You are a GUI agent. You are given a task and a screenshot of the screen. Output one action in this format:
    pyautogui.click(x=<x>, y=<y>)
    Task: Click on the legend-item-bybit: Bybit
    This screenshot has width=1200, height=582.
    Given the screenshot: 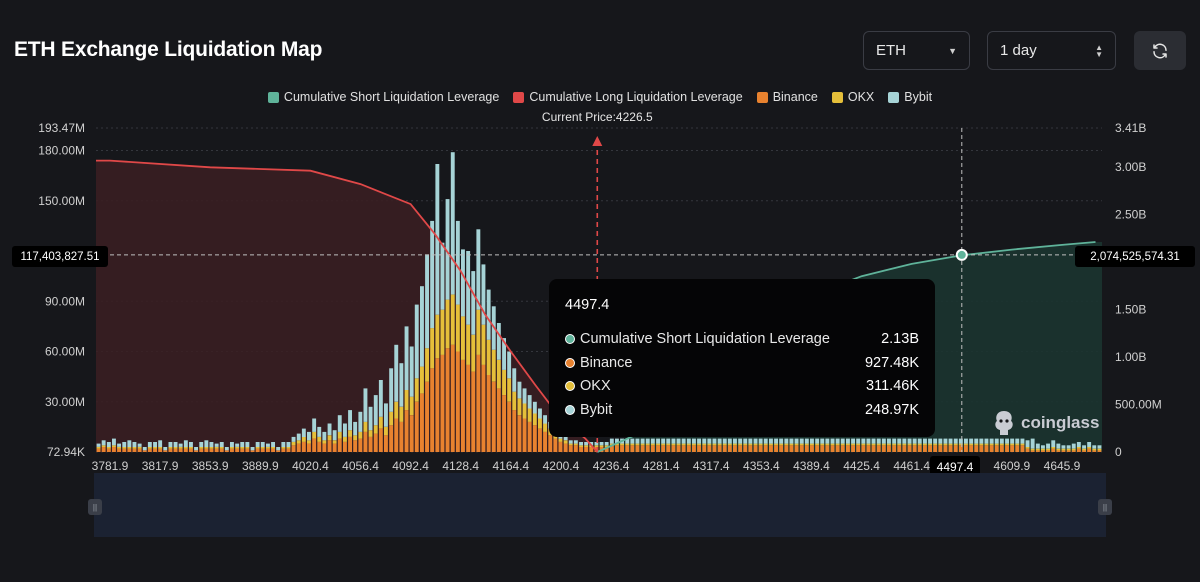 What is the action you would take?
    pyautogui.click(x=910, y=97)
    